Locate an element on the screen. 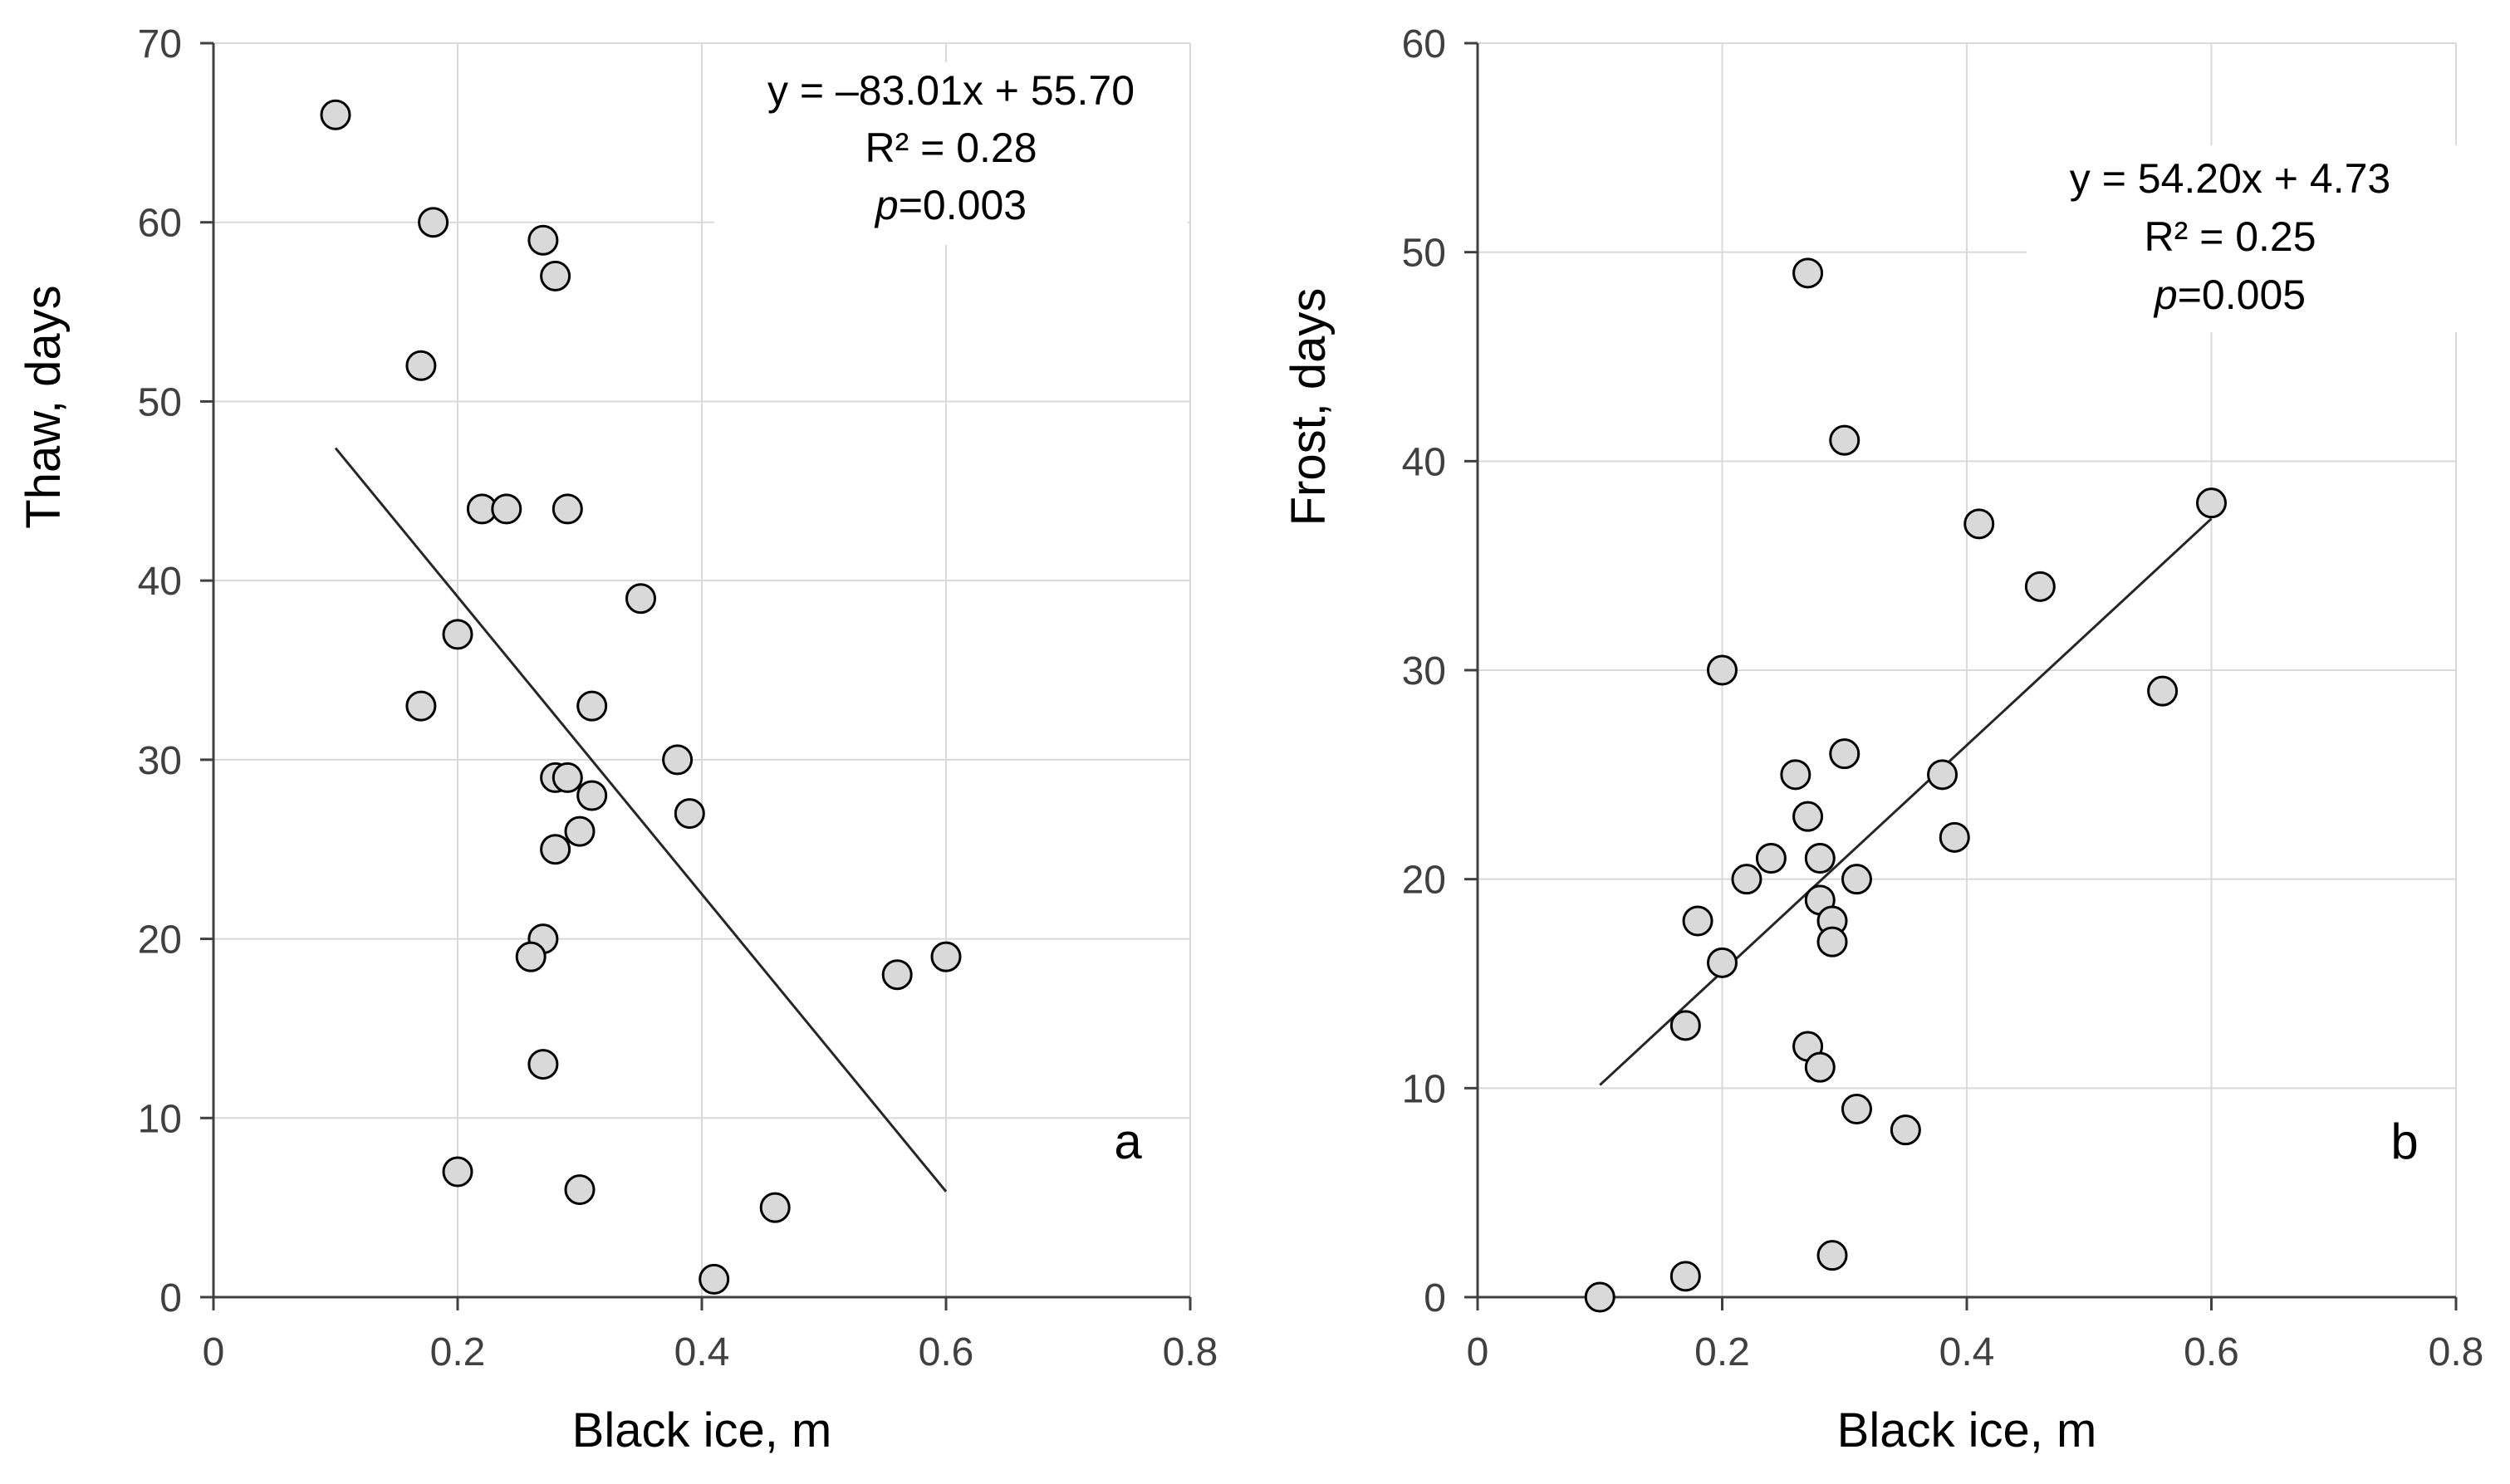 Image resolution: width=2510 pixels, height=1484 pixels. y-tick-label: 20 is located at coordinates (1424, 881).